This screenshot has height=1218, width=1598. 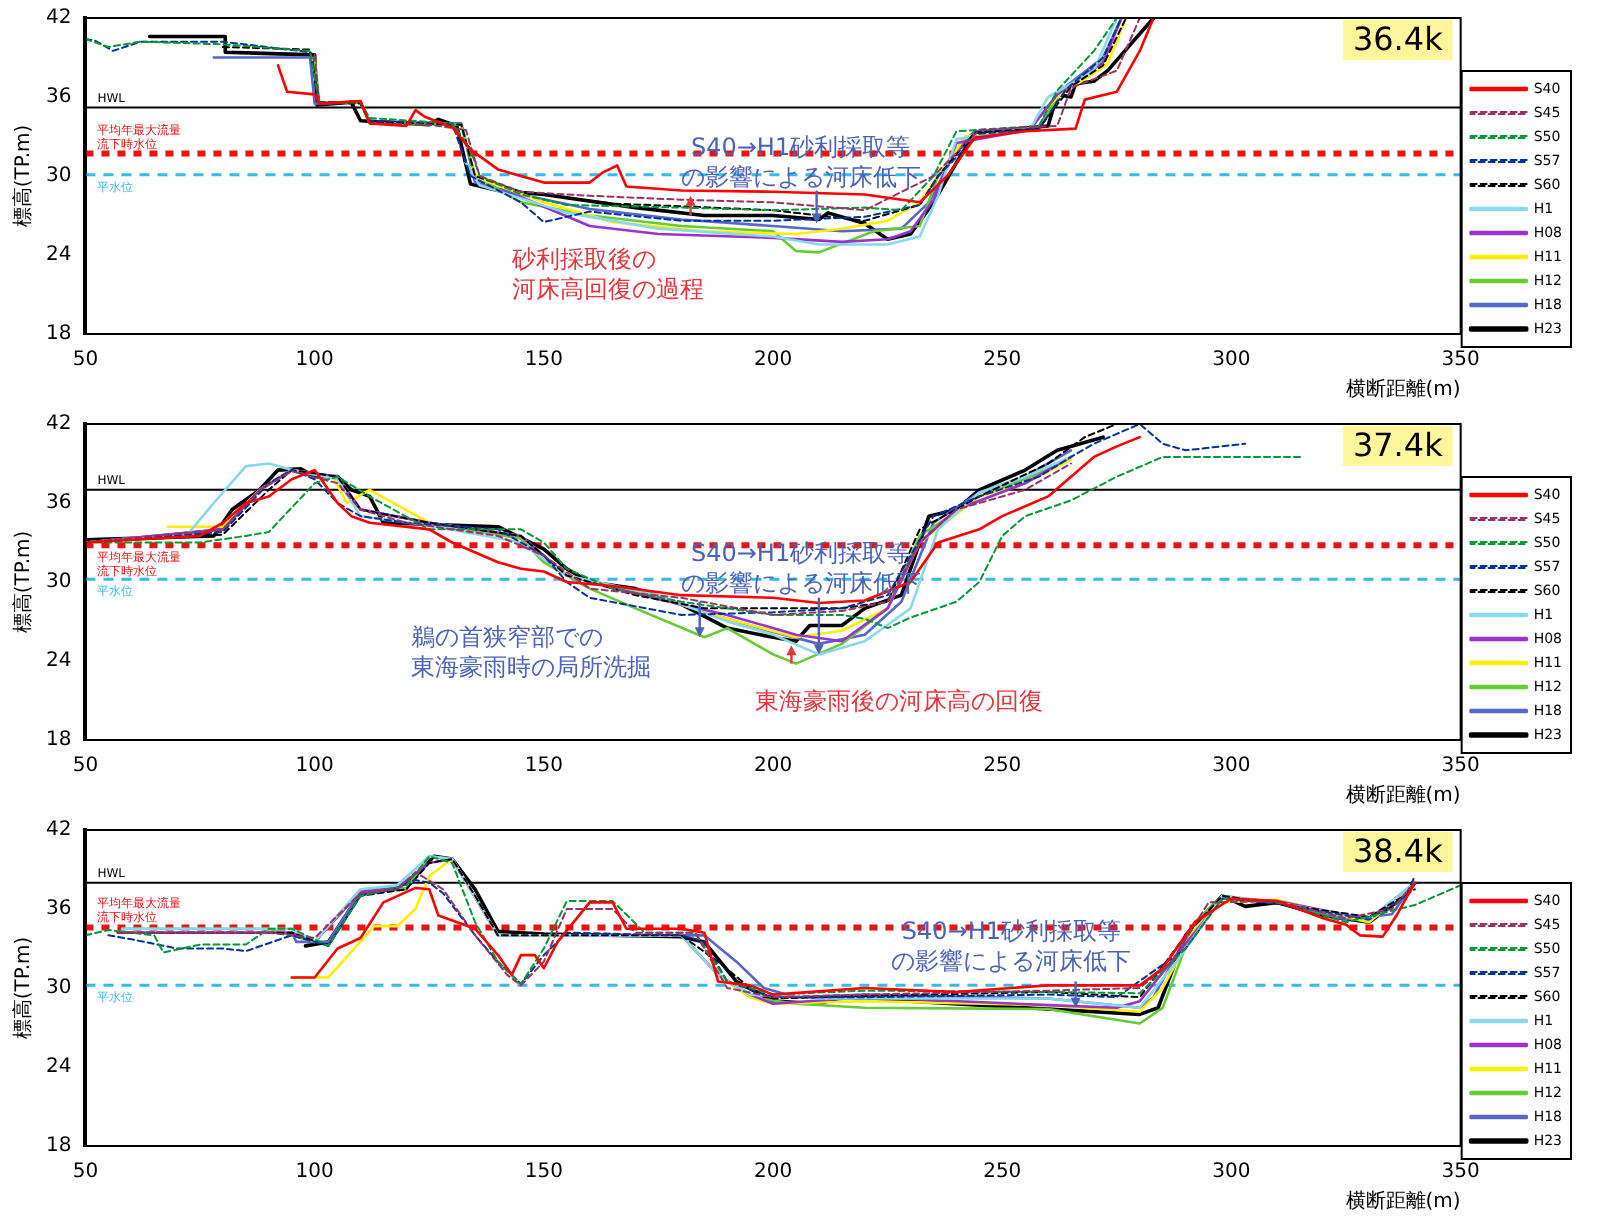 I want to click on annotation: 鵜の首狭窄部での東海豪雨時の局所洗掘, so click(x=530, y=651).